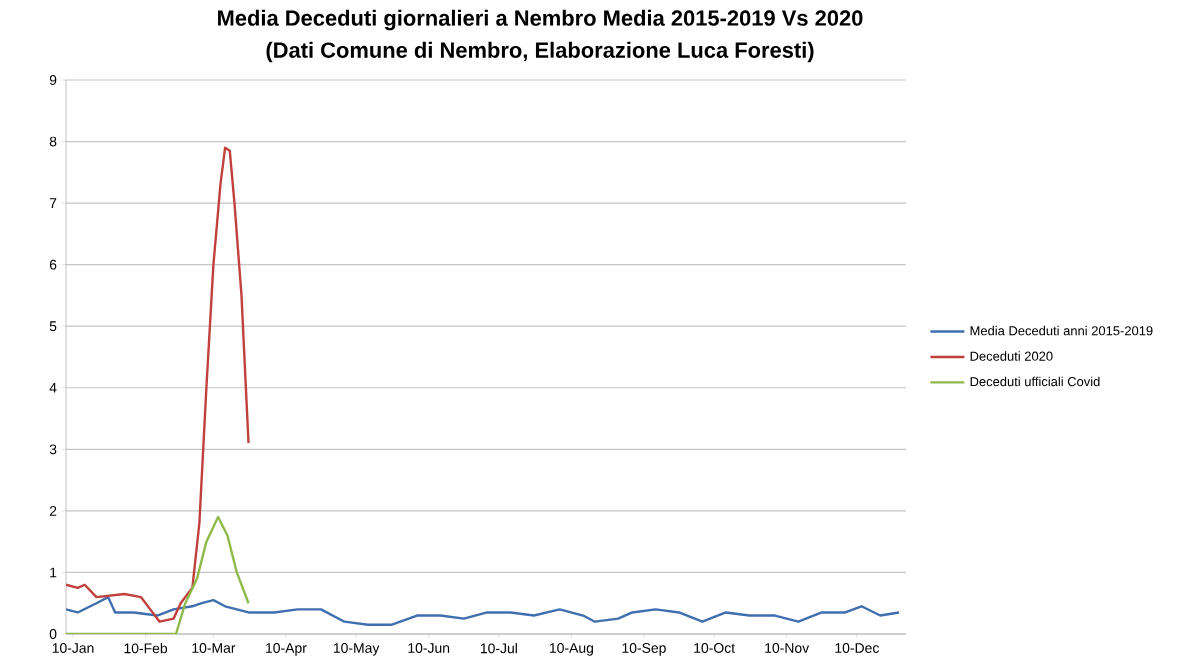 The height and width of the screenshot is (660, 1190). What do you see at coordinates (540, 52) in the screenshot?
I see `chart-subtitle: (Dati Comune di Nembro, Elaborazione Luca Foresti)` at bounding box center [540, 52].